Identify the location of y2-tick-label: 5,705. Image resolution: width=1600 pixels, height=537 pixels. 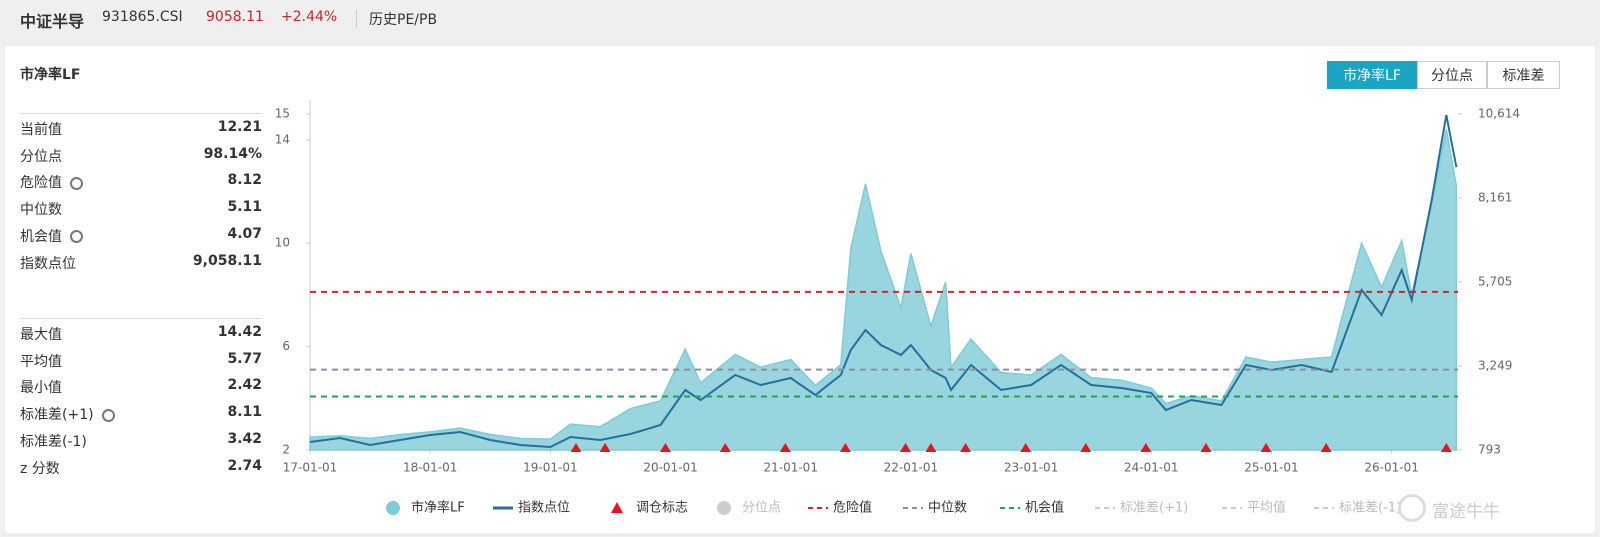
(1495, 281).